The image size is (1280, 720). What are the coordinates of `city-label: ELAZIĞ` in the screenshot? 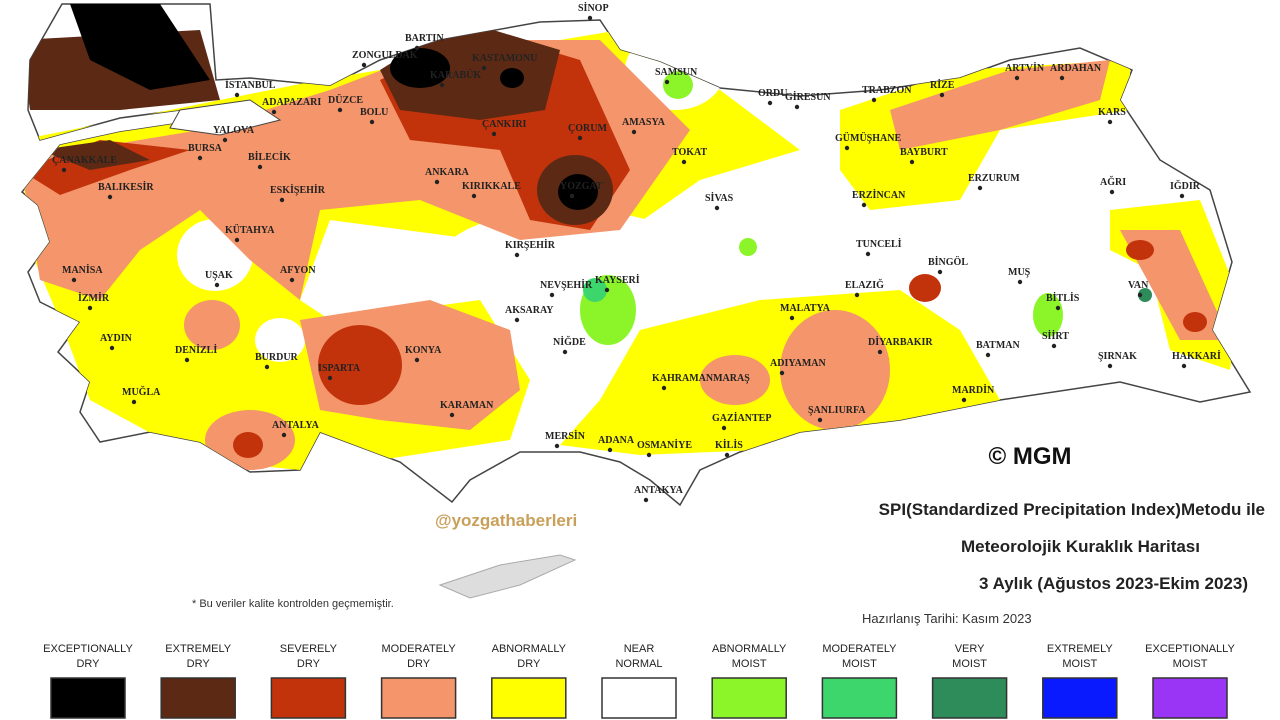 It's located at (864, 284).